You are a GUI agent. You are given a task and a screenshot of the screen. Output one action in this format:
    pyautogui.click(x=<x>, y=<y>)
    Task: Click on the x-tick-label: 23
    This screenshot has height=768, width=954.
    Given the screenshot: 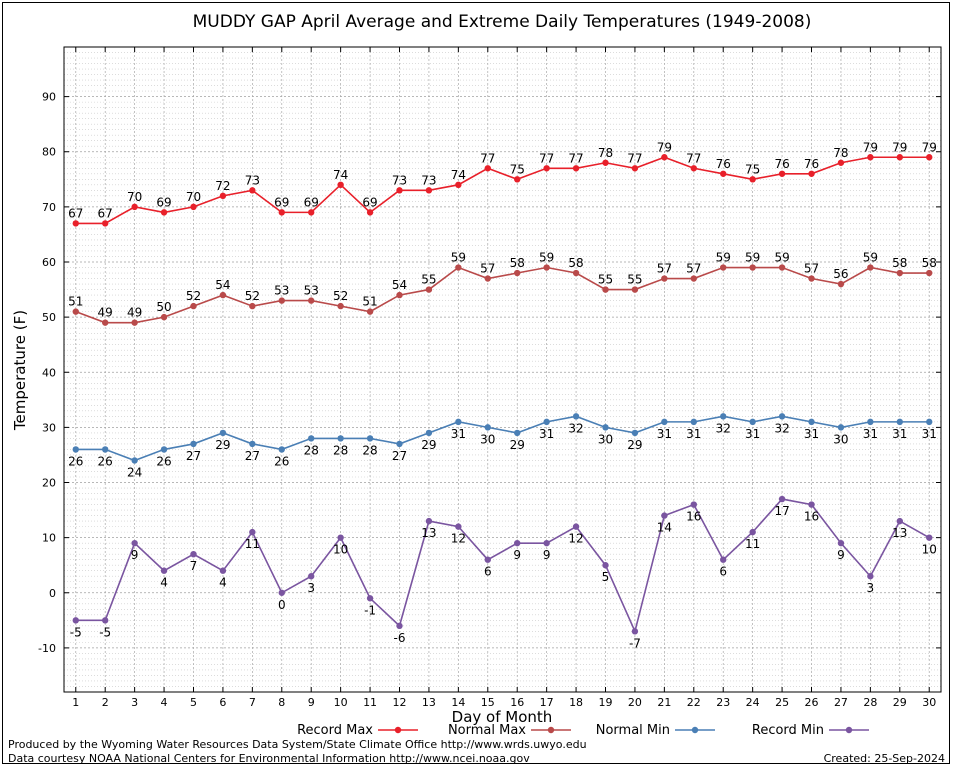 What is the action you would take?
    pyautogui.click(x=723, y=702)
    